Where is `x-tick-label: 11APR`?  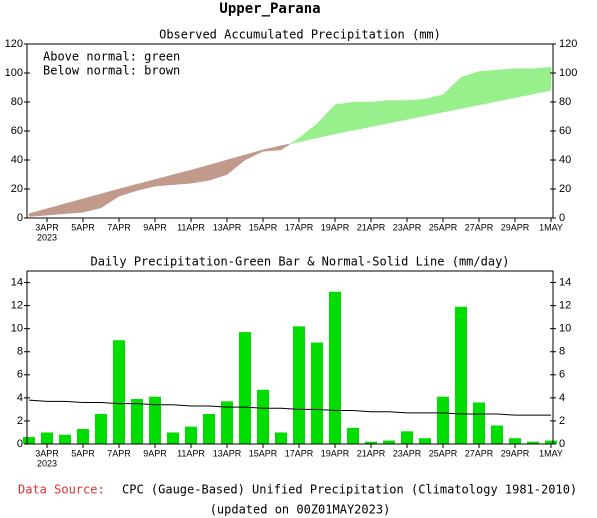
x-tick-label: 11APR is located at coordinates (191, 227).